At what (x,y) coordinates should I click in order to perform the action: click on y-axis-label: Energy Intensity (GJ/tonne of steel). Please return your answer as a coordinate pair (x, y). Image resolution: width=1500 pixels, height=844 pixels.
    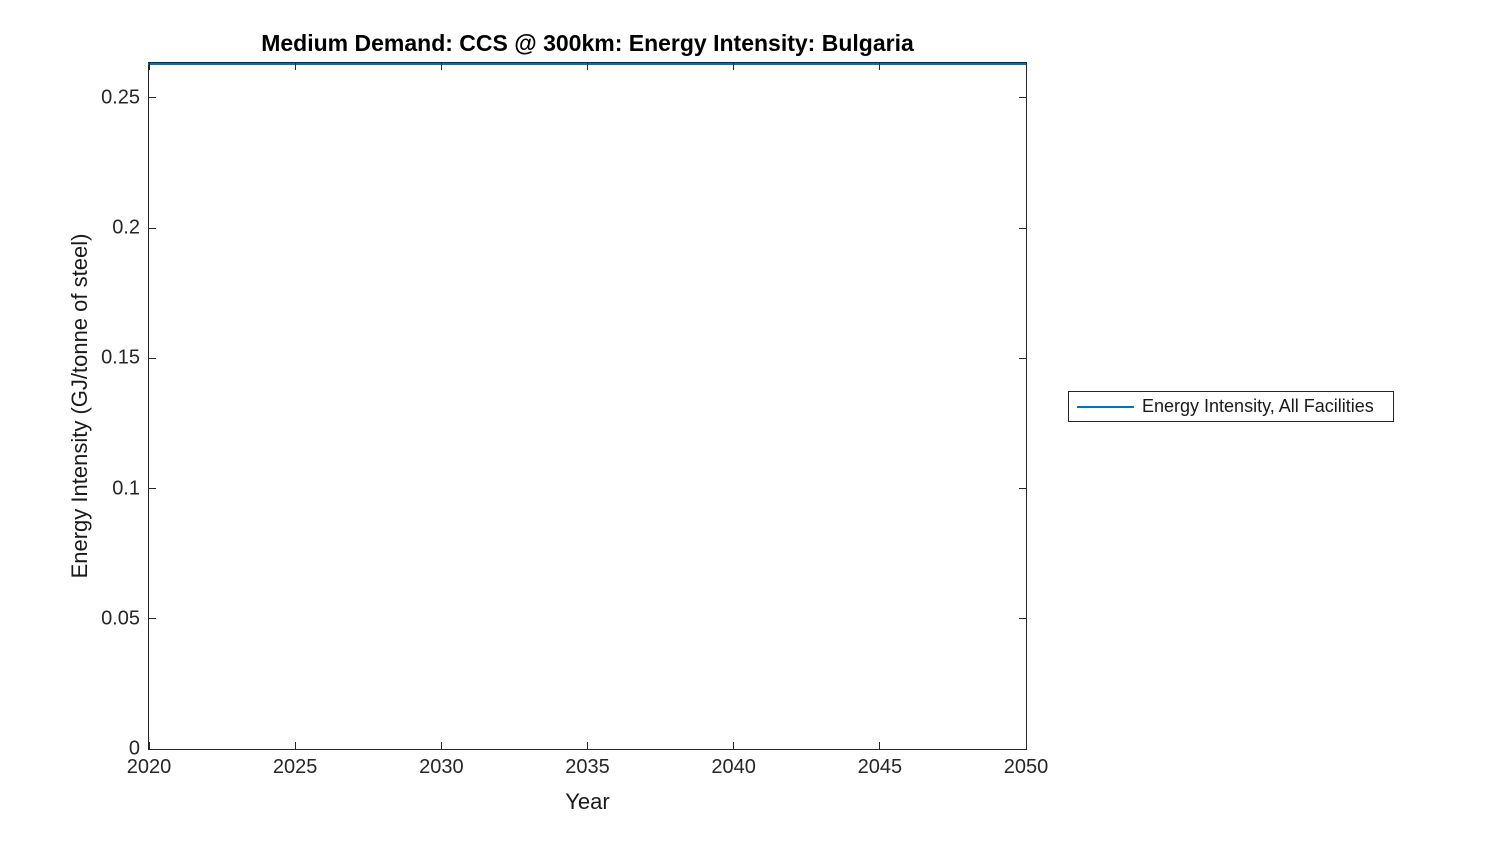
    Looking at the image, I should click on (79, 406).